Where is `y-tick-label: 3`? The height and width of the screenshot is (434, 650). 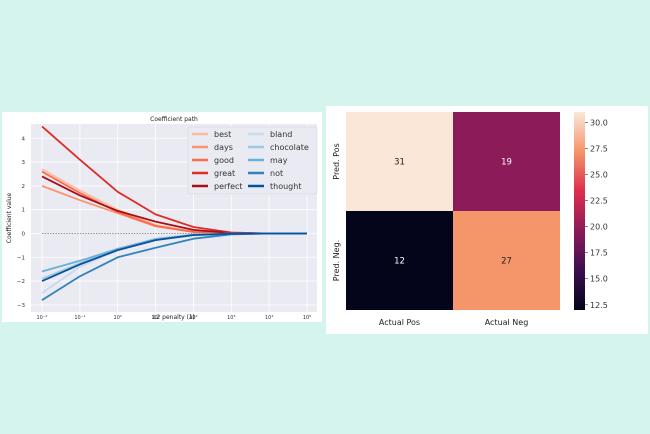
y-tick-label: 3 is located at coordinates (24, 163).